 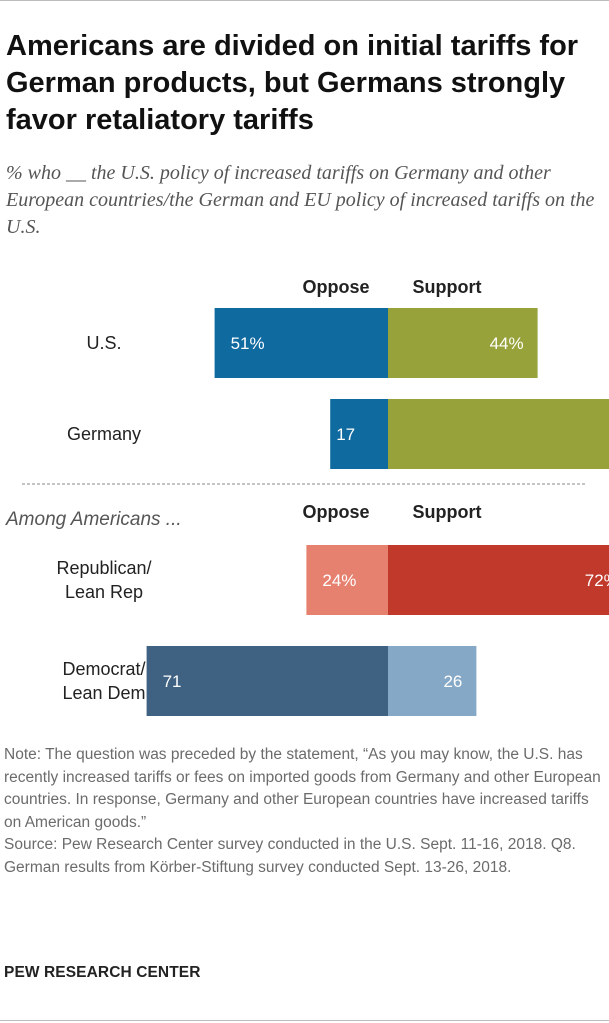 I want to click on category-label: U.S., so click(x=103, y=343).